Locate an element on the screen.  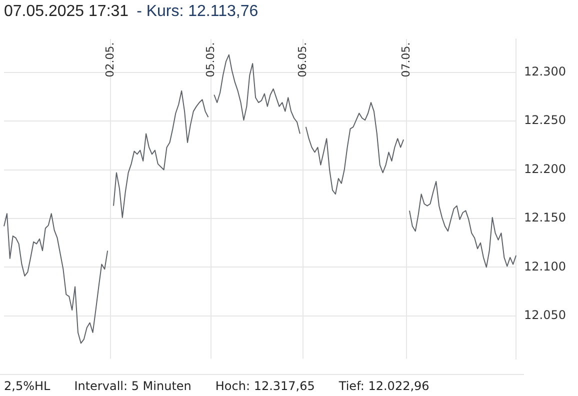
x-tick-label: 02.05. is located at coordinates (109, 60).